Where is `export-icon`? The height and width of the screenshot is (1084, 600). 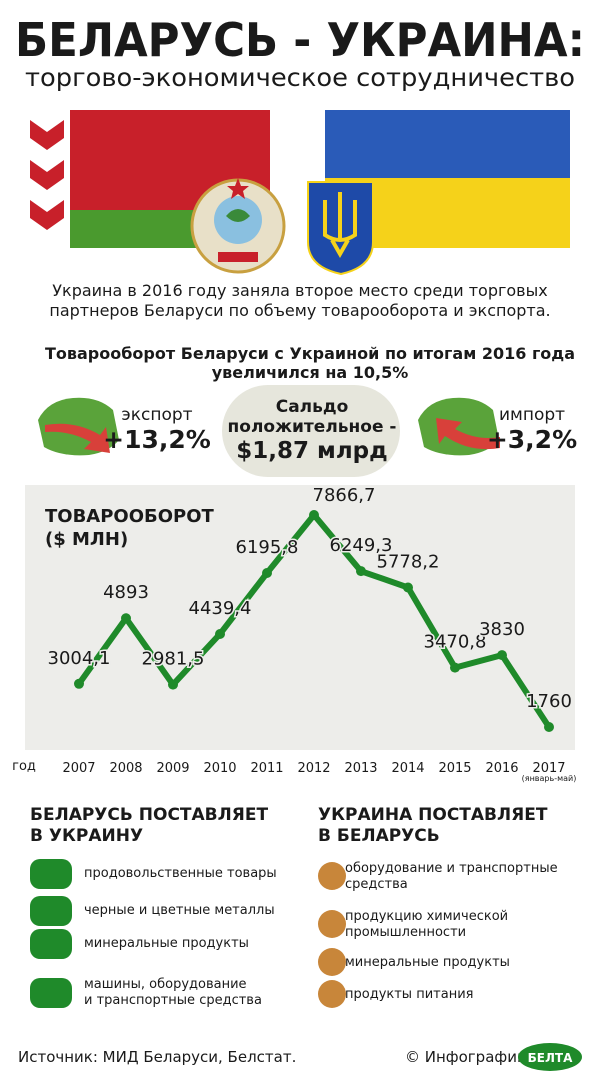
export-icon is located at coordinates (78, 426).